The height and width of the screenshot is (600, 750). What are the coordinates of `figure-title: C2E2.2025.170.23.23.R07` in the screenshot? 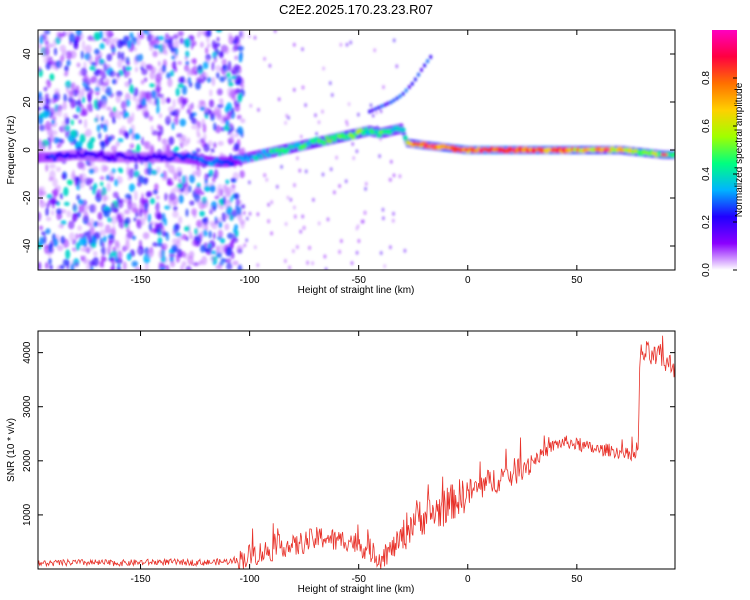 It's located at (356, 9).